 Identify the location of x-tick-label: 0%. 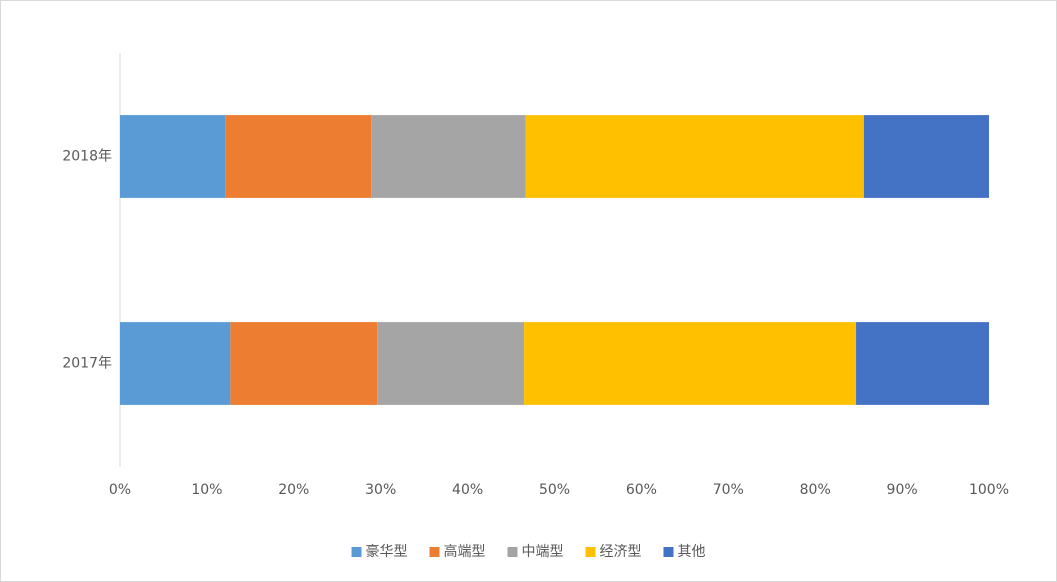
(120, 490).